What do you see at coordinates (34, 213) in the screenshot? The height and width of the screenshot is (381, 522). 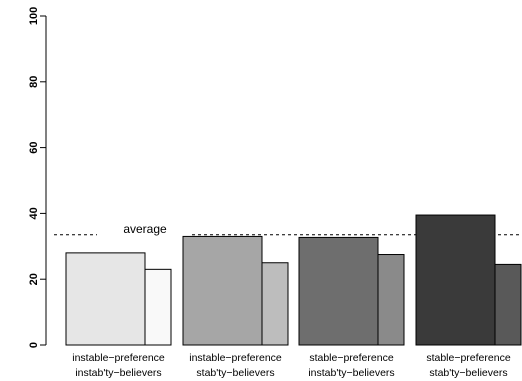 I see `y-tick-label: 40` at bounding box center [34, 213].